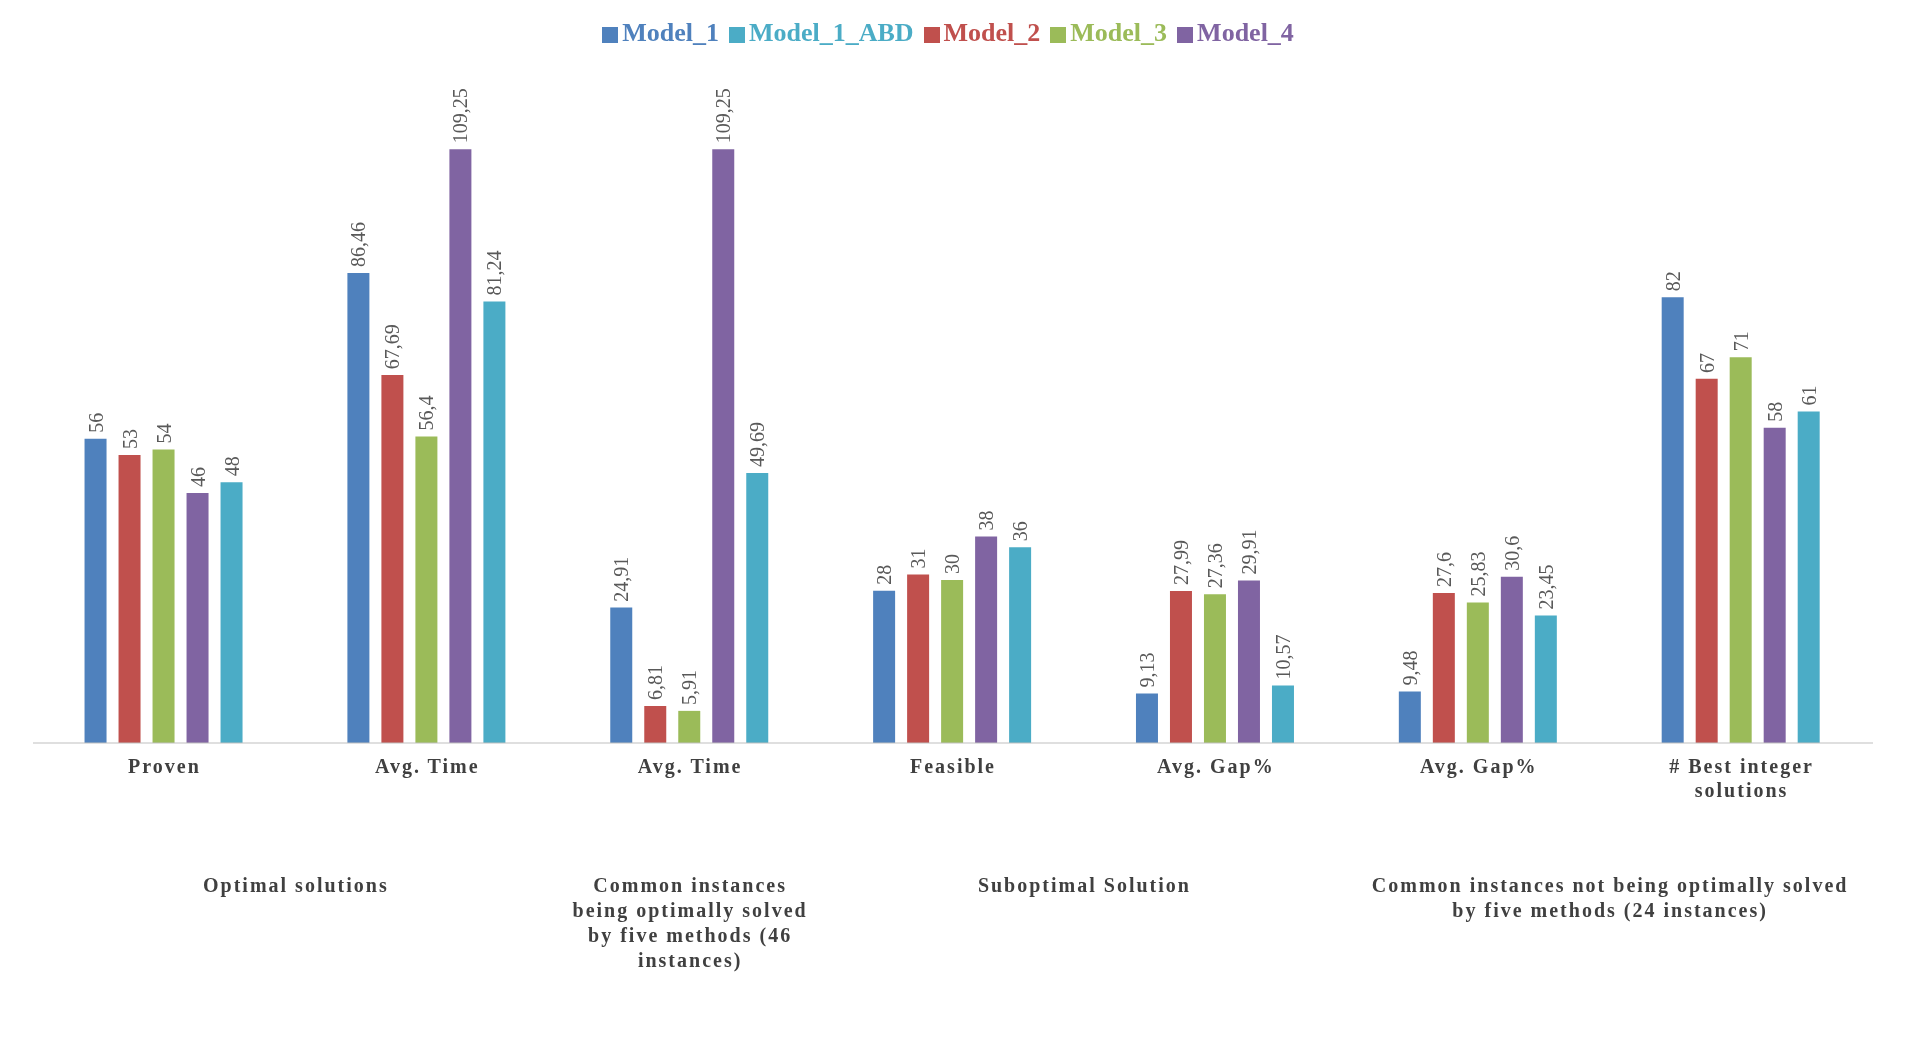  Describe the element at coordinates (1084, 885) in the screenshot. I see `text: Suboptimal Solution` at that location.